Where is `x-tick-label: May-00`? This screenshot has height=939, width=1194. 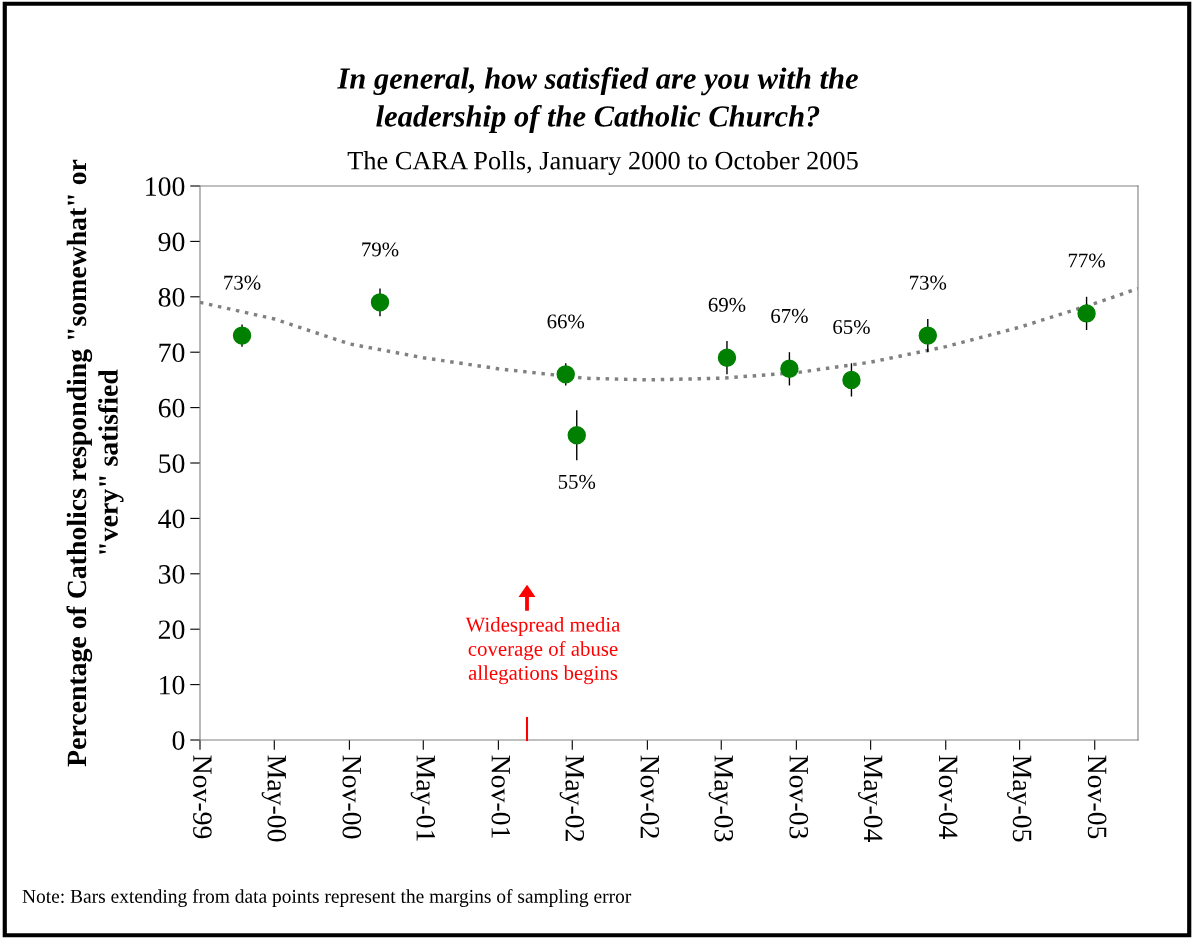 x-tick-label: May-00 is located at coordinates (274, 798).